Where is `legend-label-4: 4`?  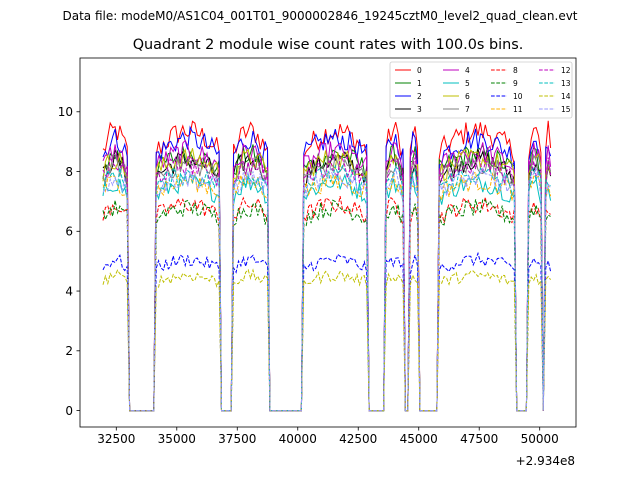 legend-label-4: 4 is located at coordinates (467, 70).